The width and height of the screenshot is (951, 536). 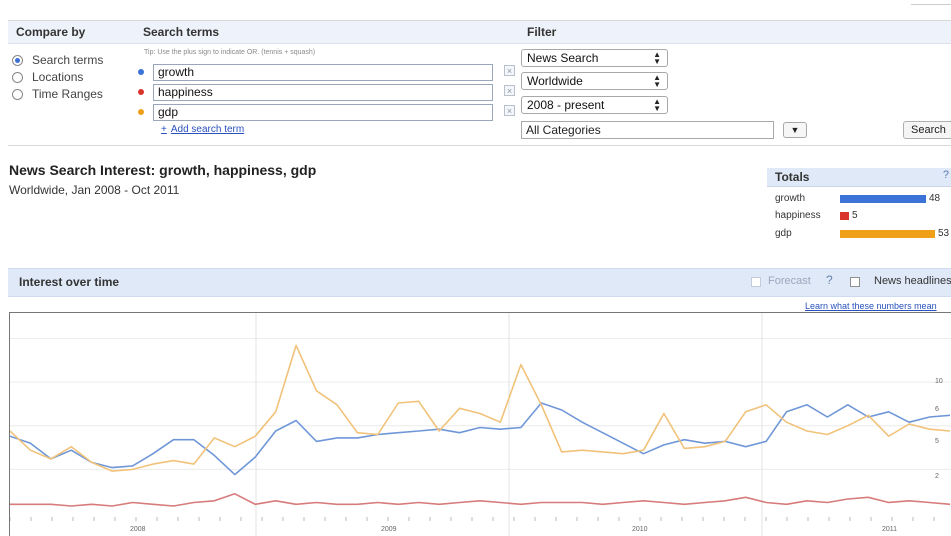 What do you see at coordinates (51, 32) in the screenshot?
I see `compare-by-heading: Compare by` at bounding box center [51, 32].